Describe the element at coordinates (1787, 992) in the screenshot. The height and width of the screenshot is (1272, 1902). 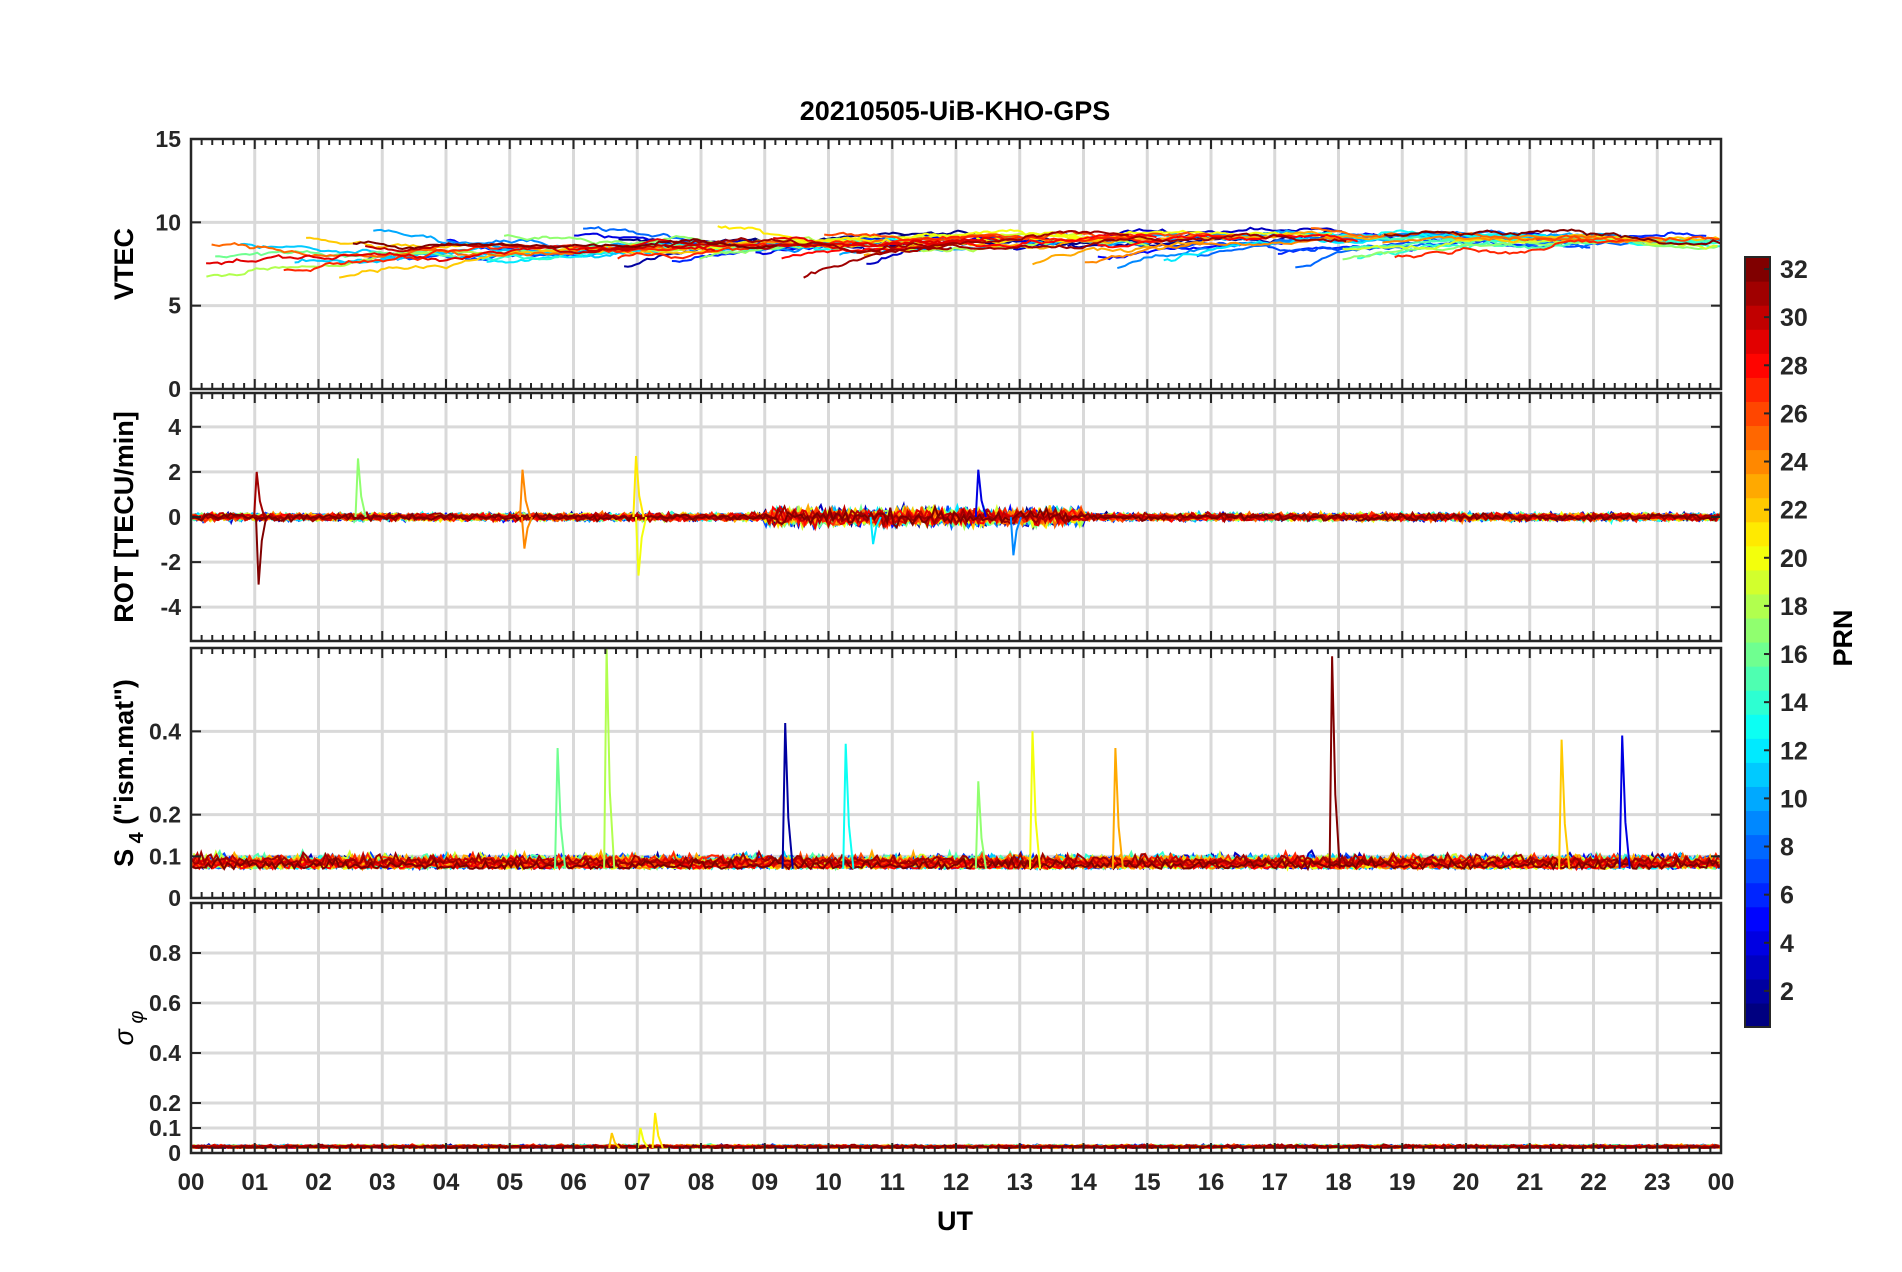
I see `colorbar-tick-label: 2` at that location.